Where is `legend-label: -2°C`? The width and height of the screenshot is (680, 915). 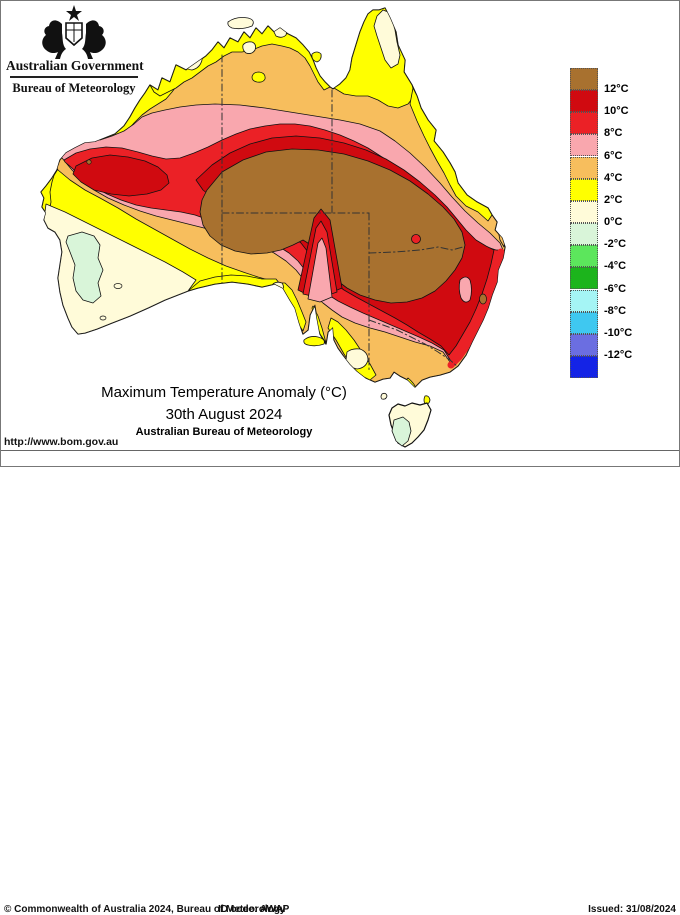 legend-label: -2°C is located at coordinates (615, 244).